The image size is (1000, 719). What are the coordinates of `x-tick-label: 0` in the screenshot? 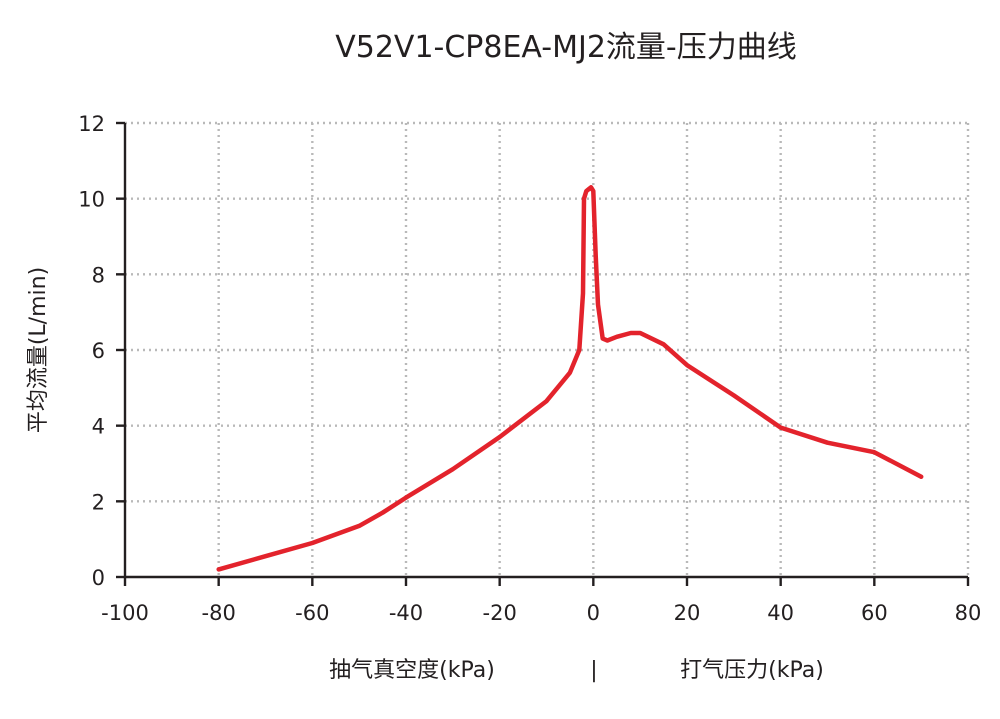 It's located at (593, 613).